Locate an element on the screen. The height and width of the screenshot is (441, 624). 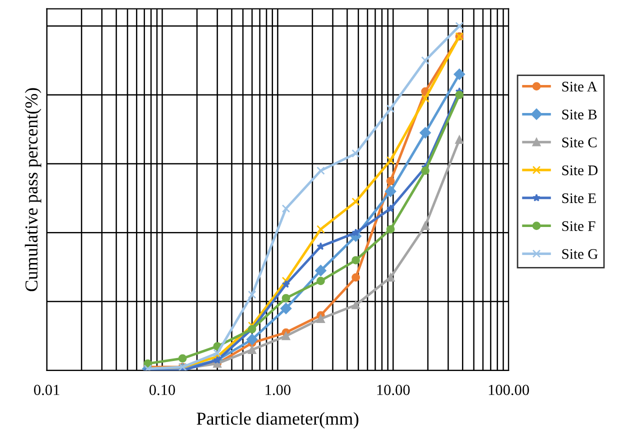
legend-label: Site B is located at coordinates (579, 115).